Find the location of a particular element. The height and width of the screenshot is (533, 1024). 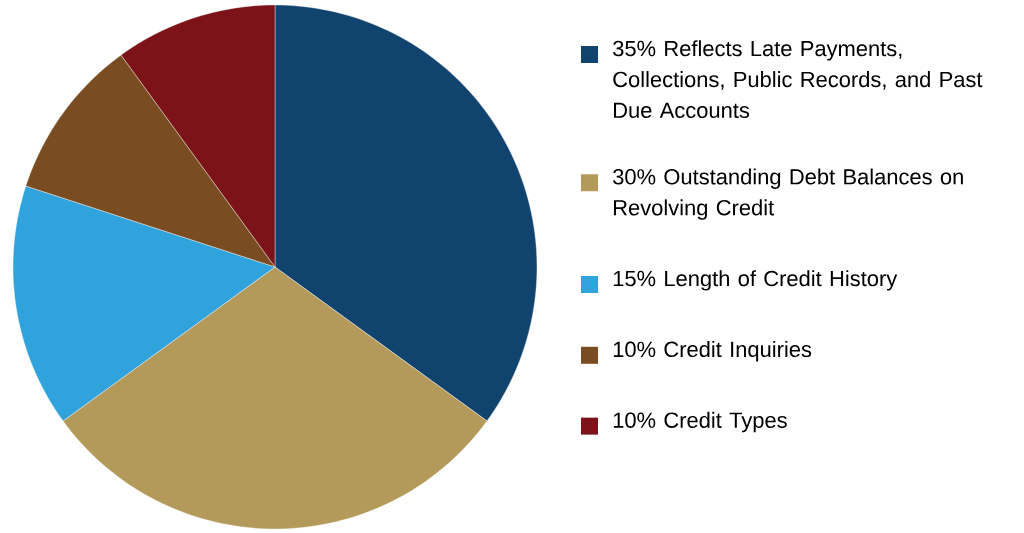

legend-label: 35% Reflects Late Payments, Collections, Public Records, and Past Due Accounts is located at coordinates (798, 79).